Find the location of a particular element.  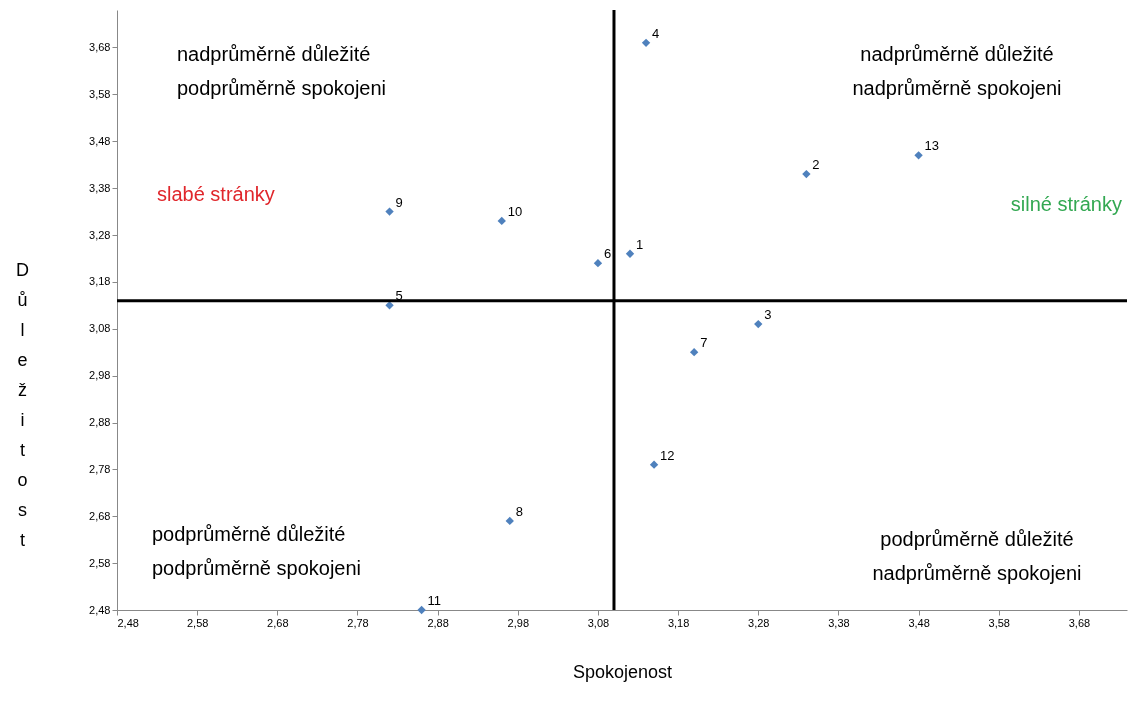

x-tick-label: 2,98 is located at coordinates (518, 622).